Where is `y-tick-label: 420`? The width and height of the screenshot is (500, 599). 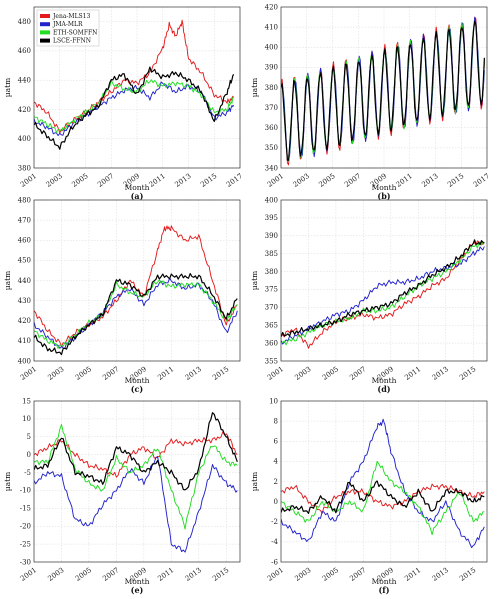 y-tick-label: 420 is located at coordinates (271, 7).